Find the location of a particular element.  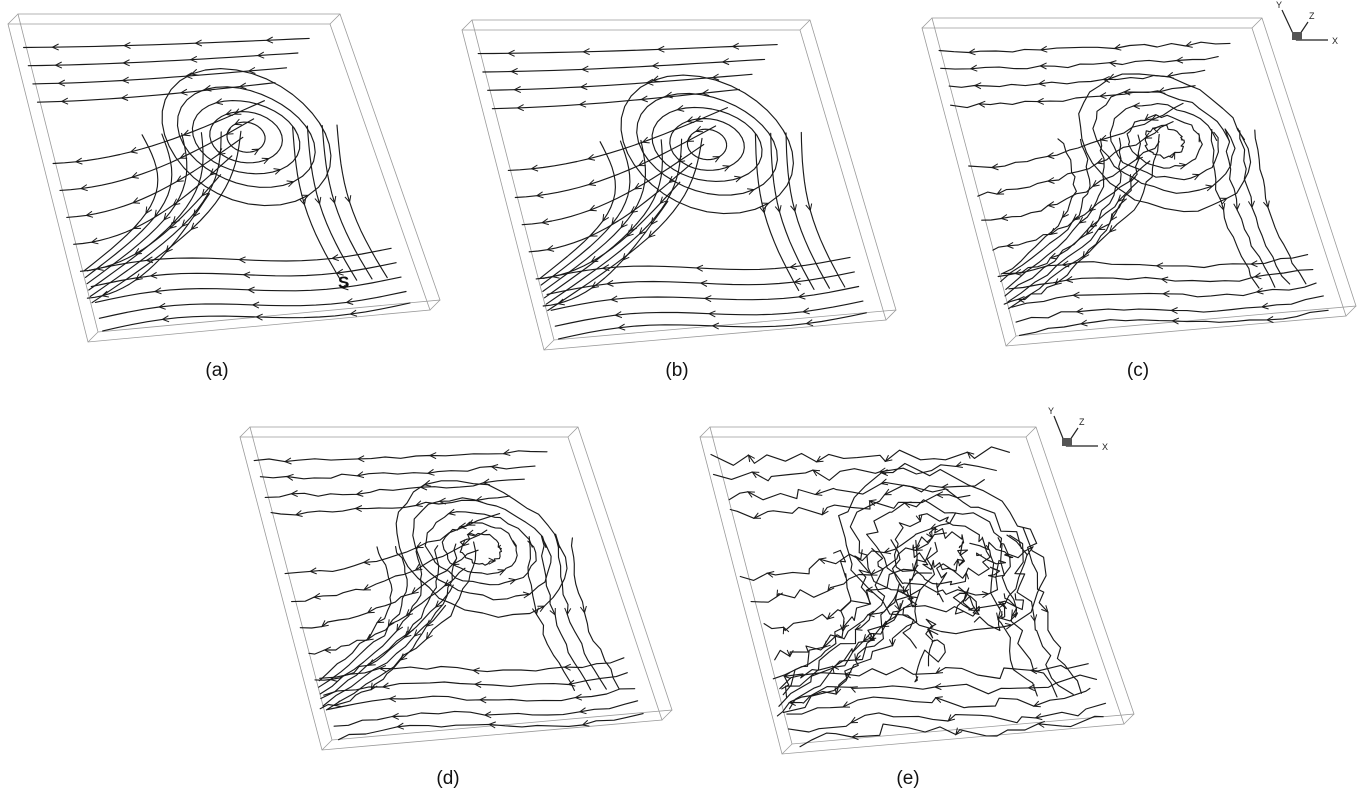

turbulent-streamline is located at coordinates (995, 612).